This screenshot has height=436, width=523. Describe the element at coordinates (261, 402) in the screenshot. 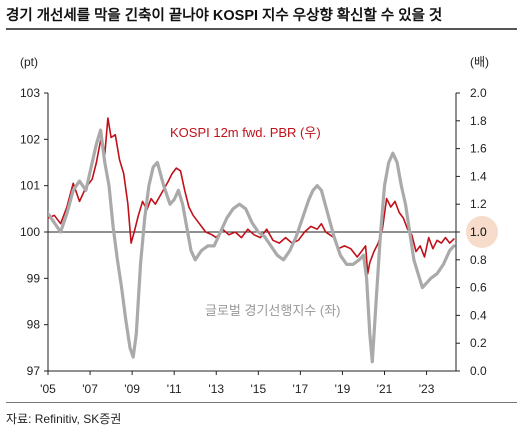

I see `bottom-divider` at that location.